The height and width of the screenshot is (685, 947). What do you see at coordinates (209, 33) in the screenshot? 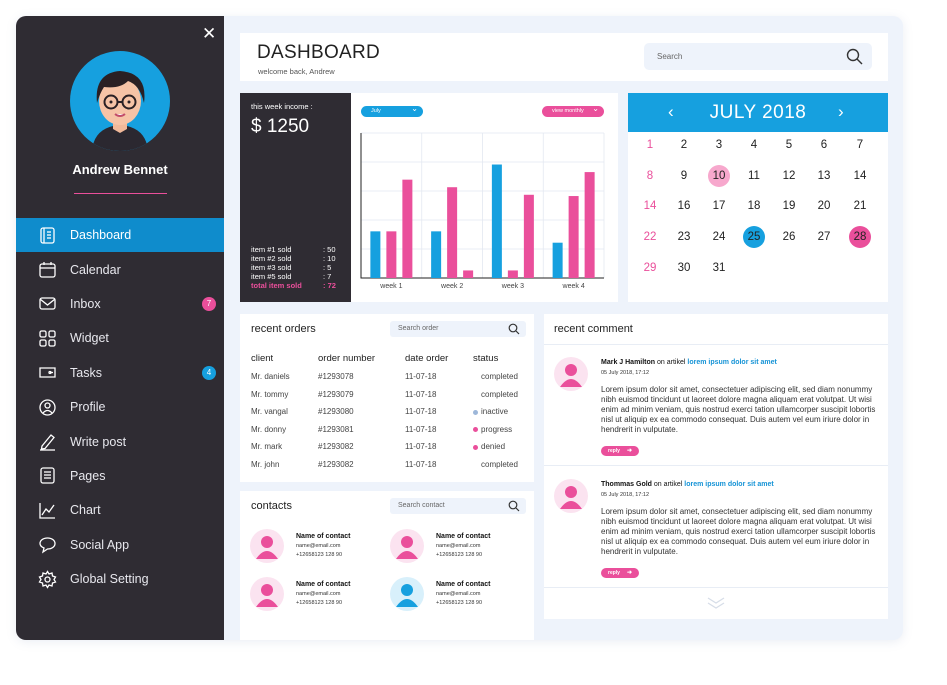
I see `close-icon: ✕` at bounding box center [209, 33].